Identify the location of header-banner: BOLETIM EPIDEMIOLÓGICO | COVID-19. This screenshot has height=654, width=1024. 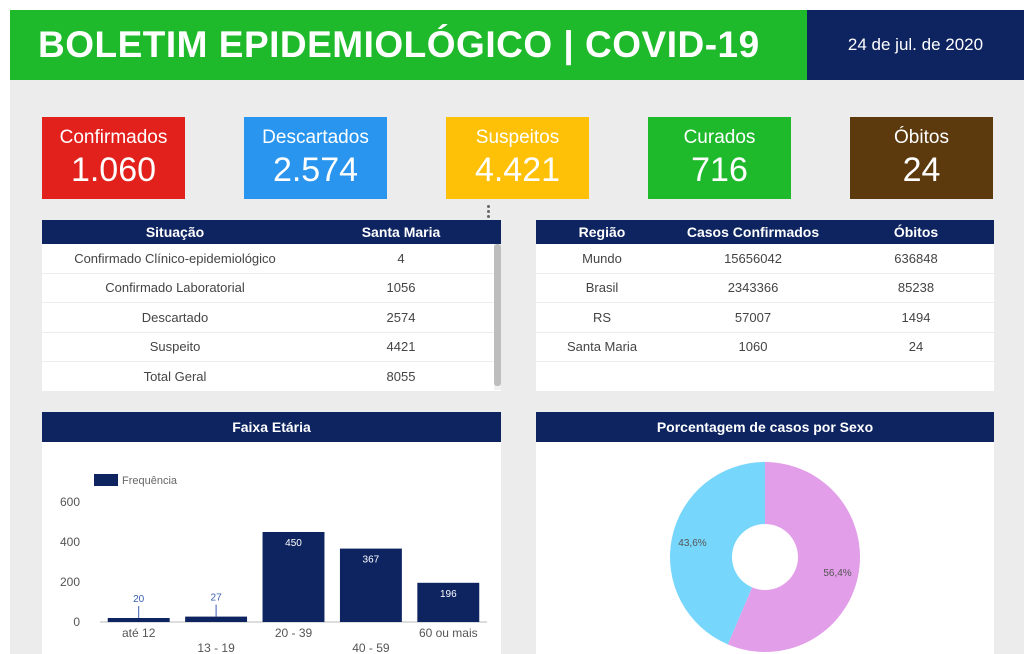
(408, 45).